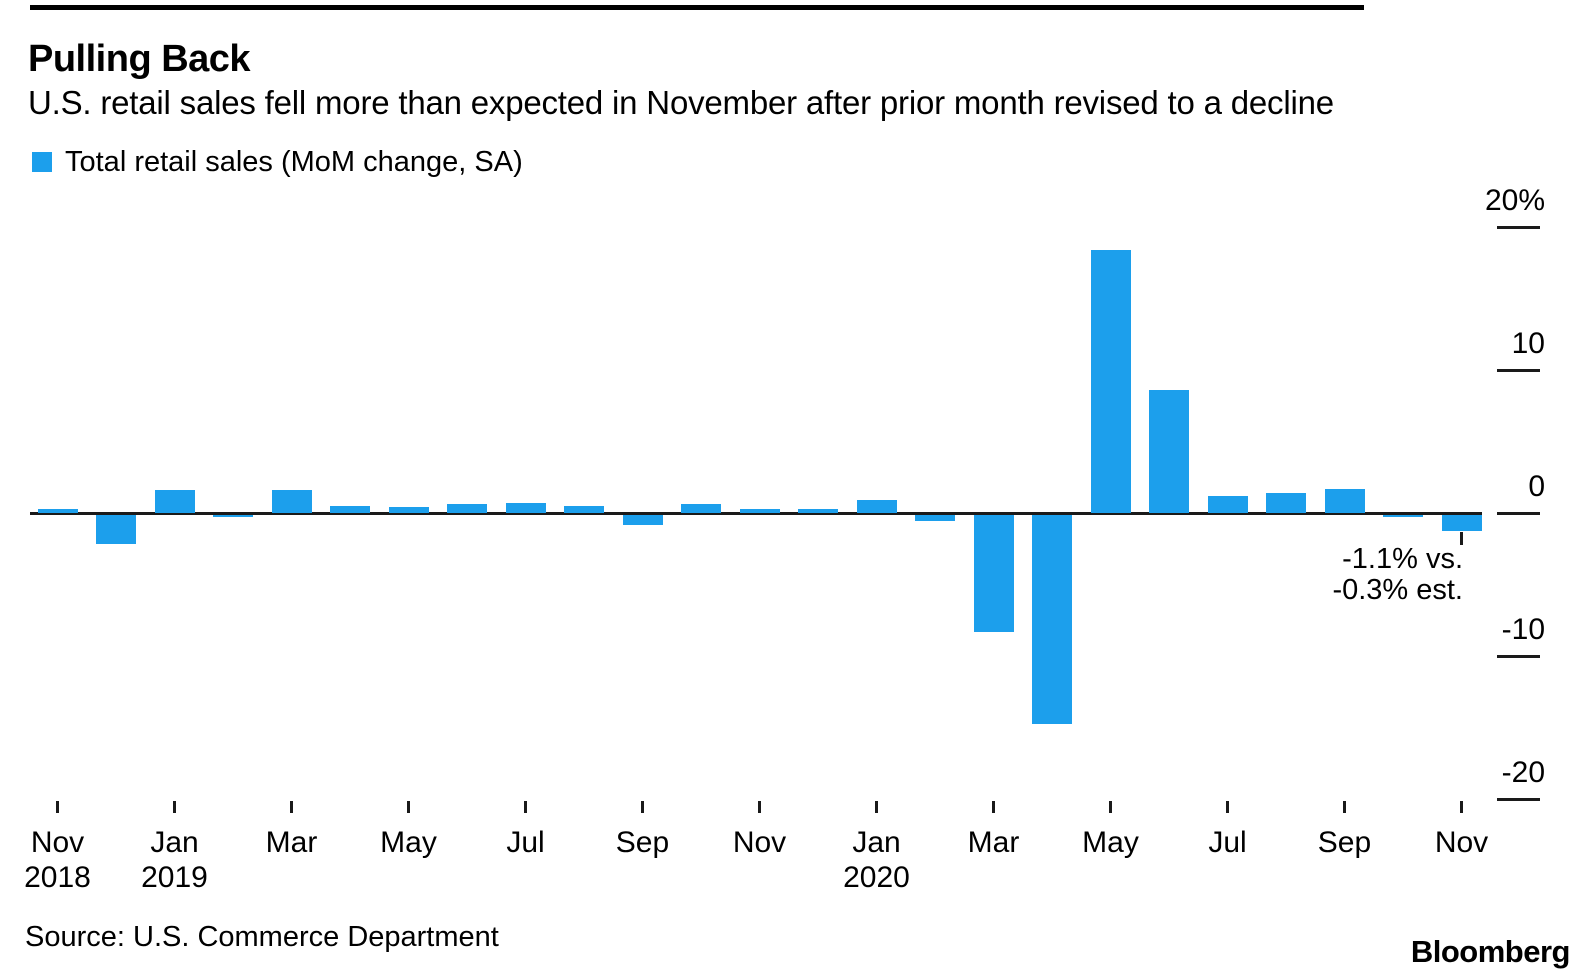 This screenshot has width=1596, height=978. I want to click on x-axis-label-year: 2018, so click(57, 877).